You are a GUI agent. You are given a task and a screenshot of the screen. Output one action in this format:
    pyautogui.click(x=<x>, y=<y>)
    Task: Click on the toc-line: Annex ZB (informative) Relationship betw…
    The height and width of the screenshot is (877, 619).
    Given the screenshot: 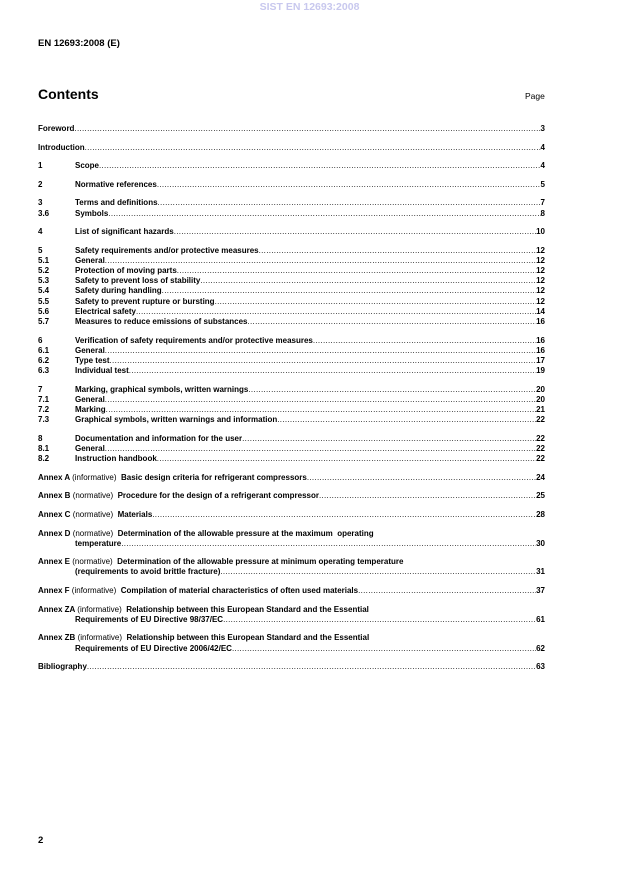 What is the action you would take?
    pyautogui.click(x=291, y=638)
    